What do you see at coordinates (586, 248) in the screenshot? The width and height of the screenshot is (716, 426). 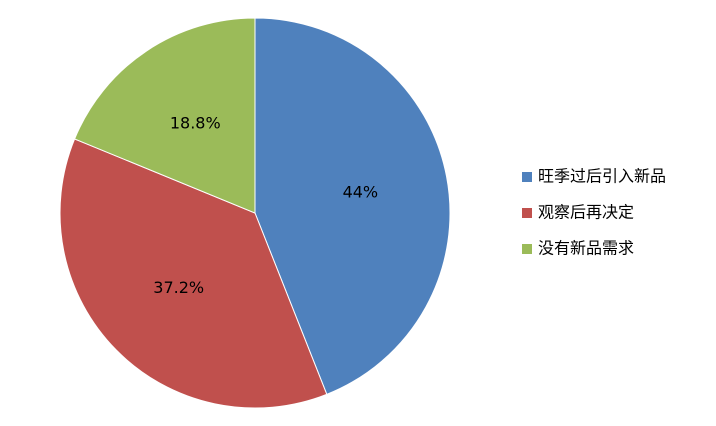 I see `legend-label: 没有新品需求` at bounding box center [586, 248].